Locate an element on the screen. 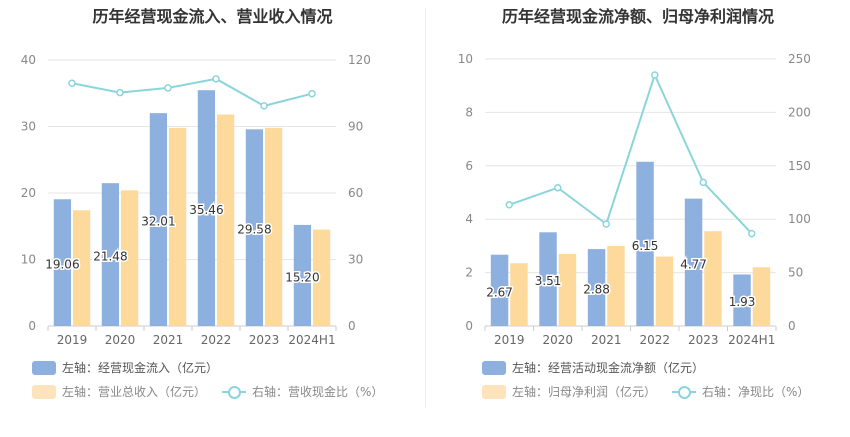 The image size is (850, 437). bar-data-label: 35.46 is located at coordinates (206, 210).